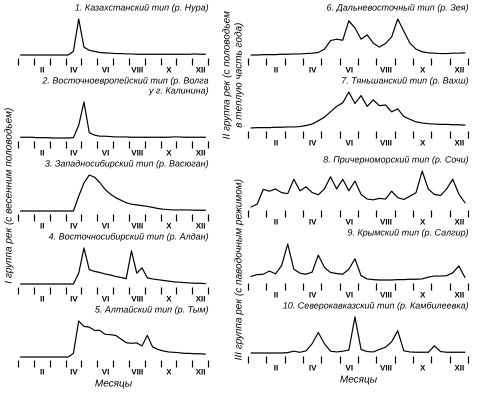 The width and height of the screenshot is (494, 413). Describe the element at coordinates (128, 236) in the screenshot. I see `chart-title: 4. Восточносибирский тип (р. Алдан)` at that location.